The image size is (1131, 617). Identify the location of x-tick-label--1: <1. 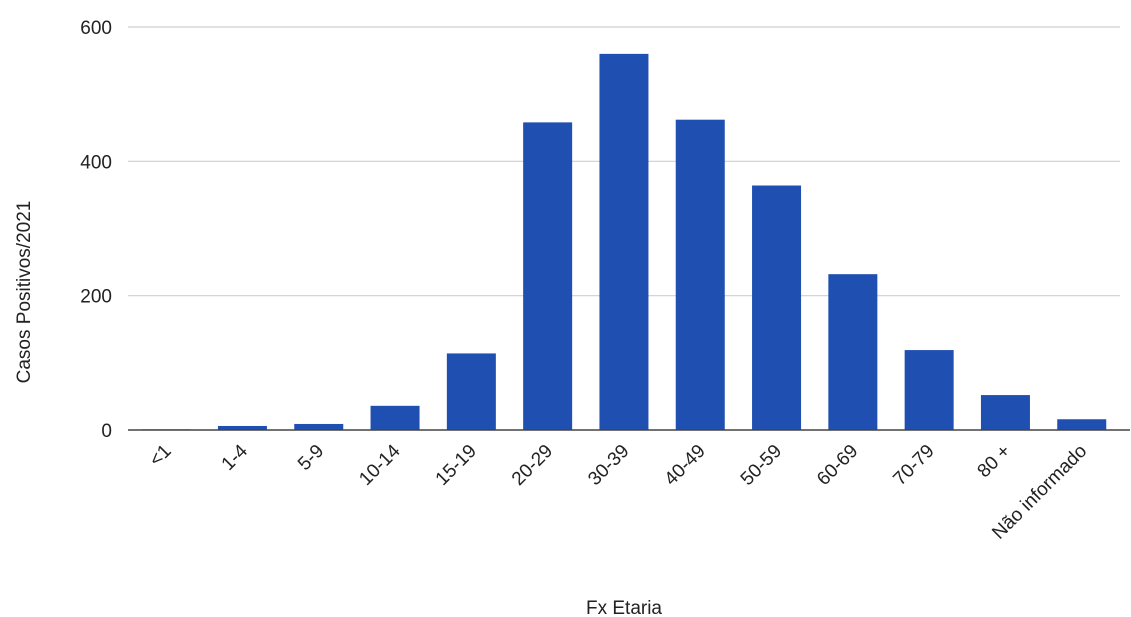
(161, 456).